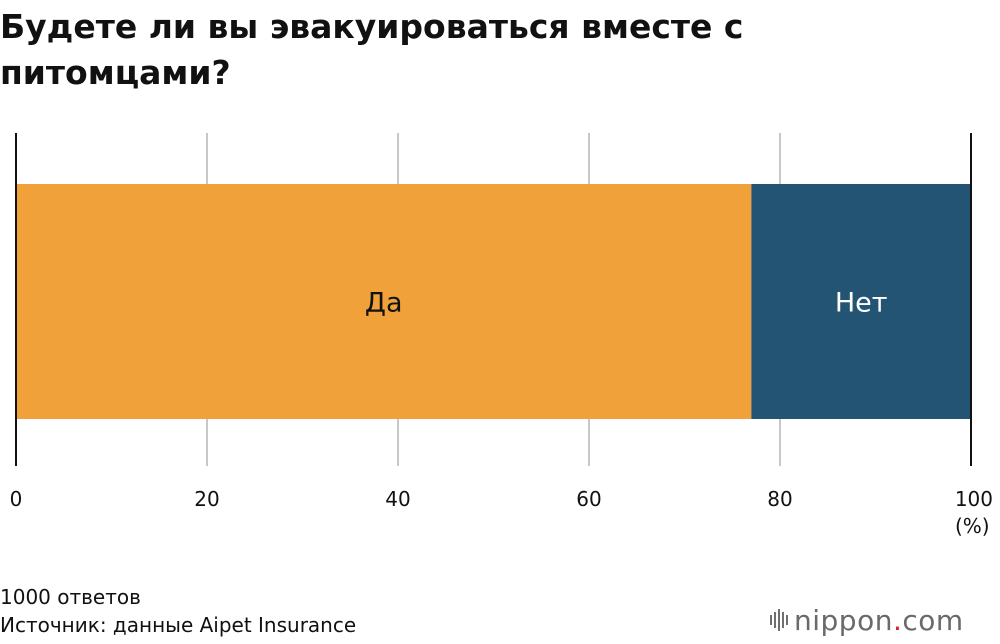  What do you see at coordinates (779, 499) in the screenshot?
I see `x-tick-label-80: 80` at bounding box center [779, 499].